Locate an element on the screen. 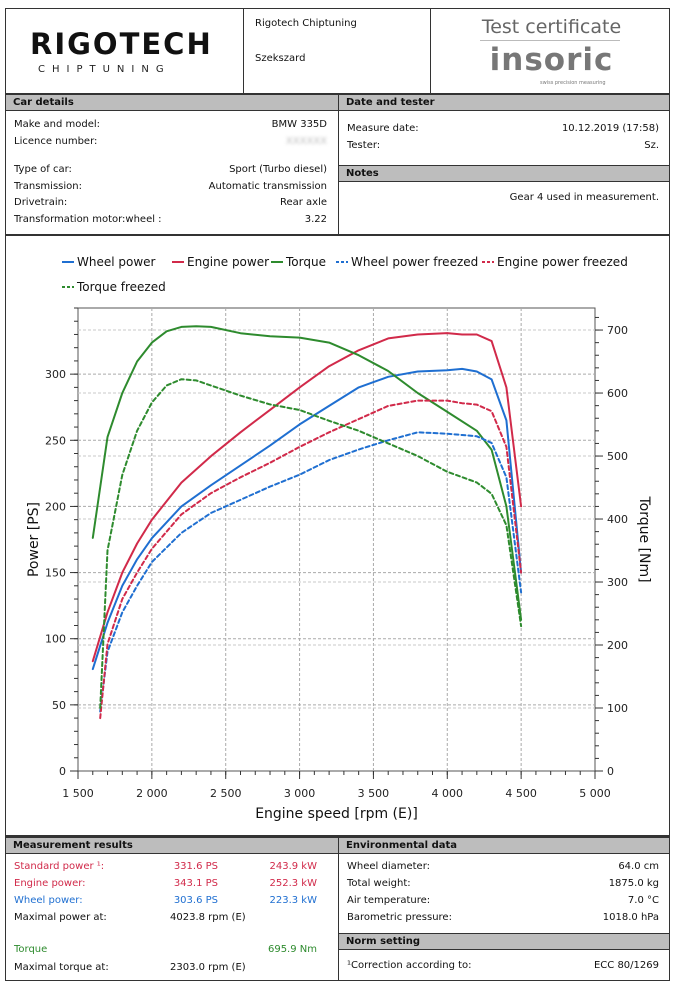 This screenshot has height=986, width=673. y-axis-title: Power [PS] is located at coordinates (34, 539).